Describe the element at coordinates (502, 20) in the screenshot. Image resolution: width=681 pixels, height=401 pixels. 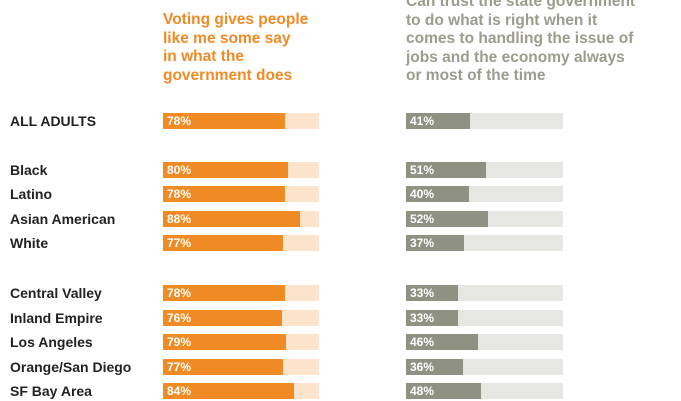
I see `column-heading-line: to do what is right when it` at that location.